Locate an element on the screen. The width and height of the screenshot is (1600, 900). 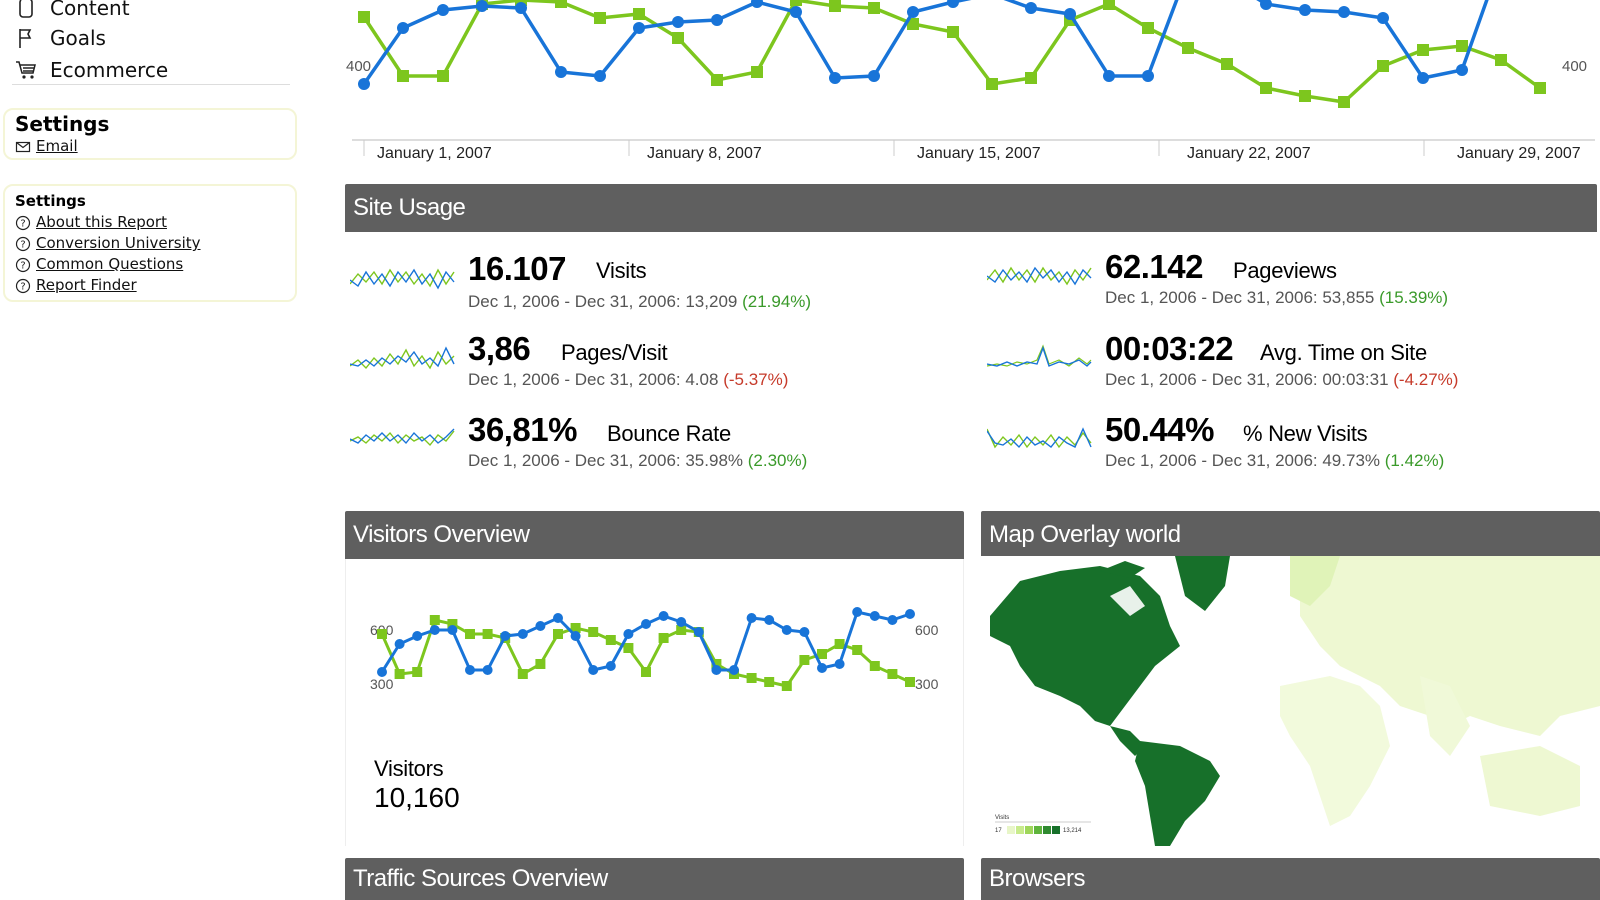
nav-item-goals: Goals is located at coordinates (60, 38).